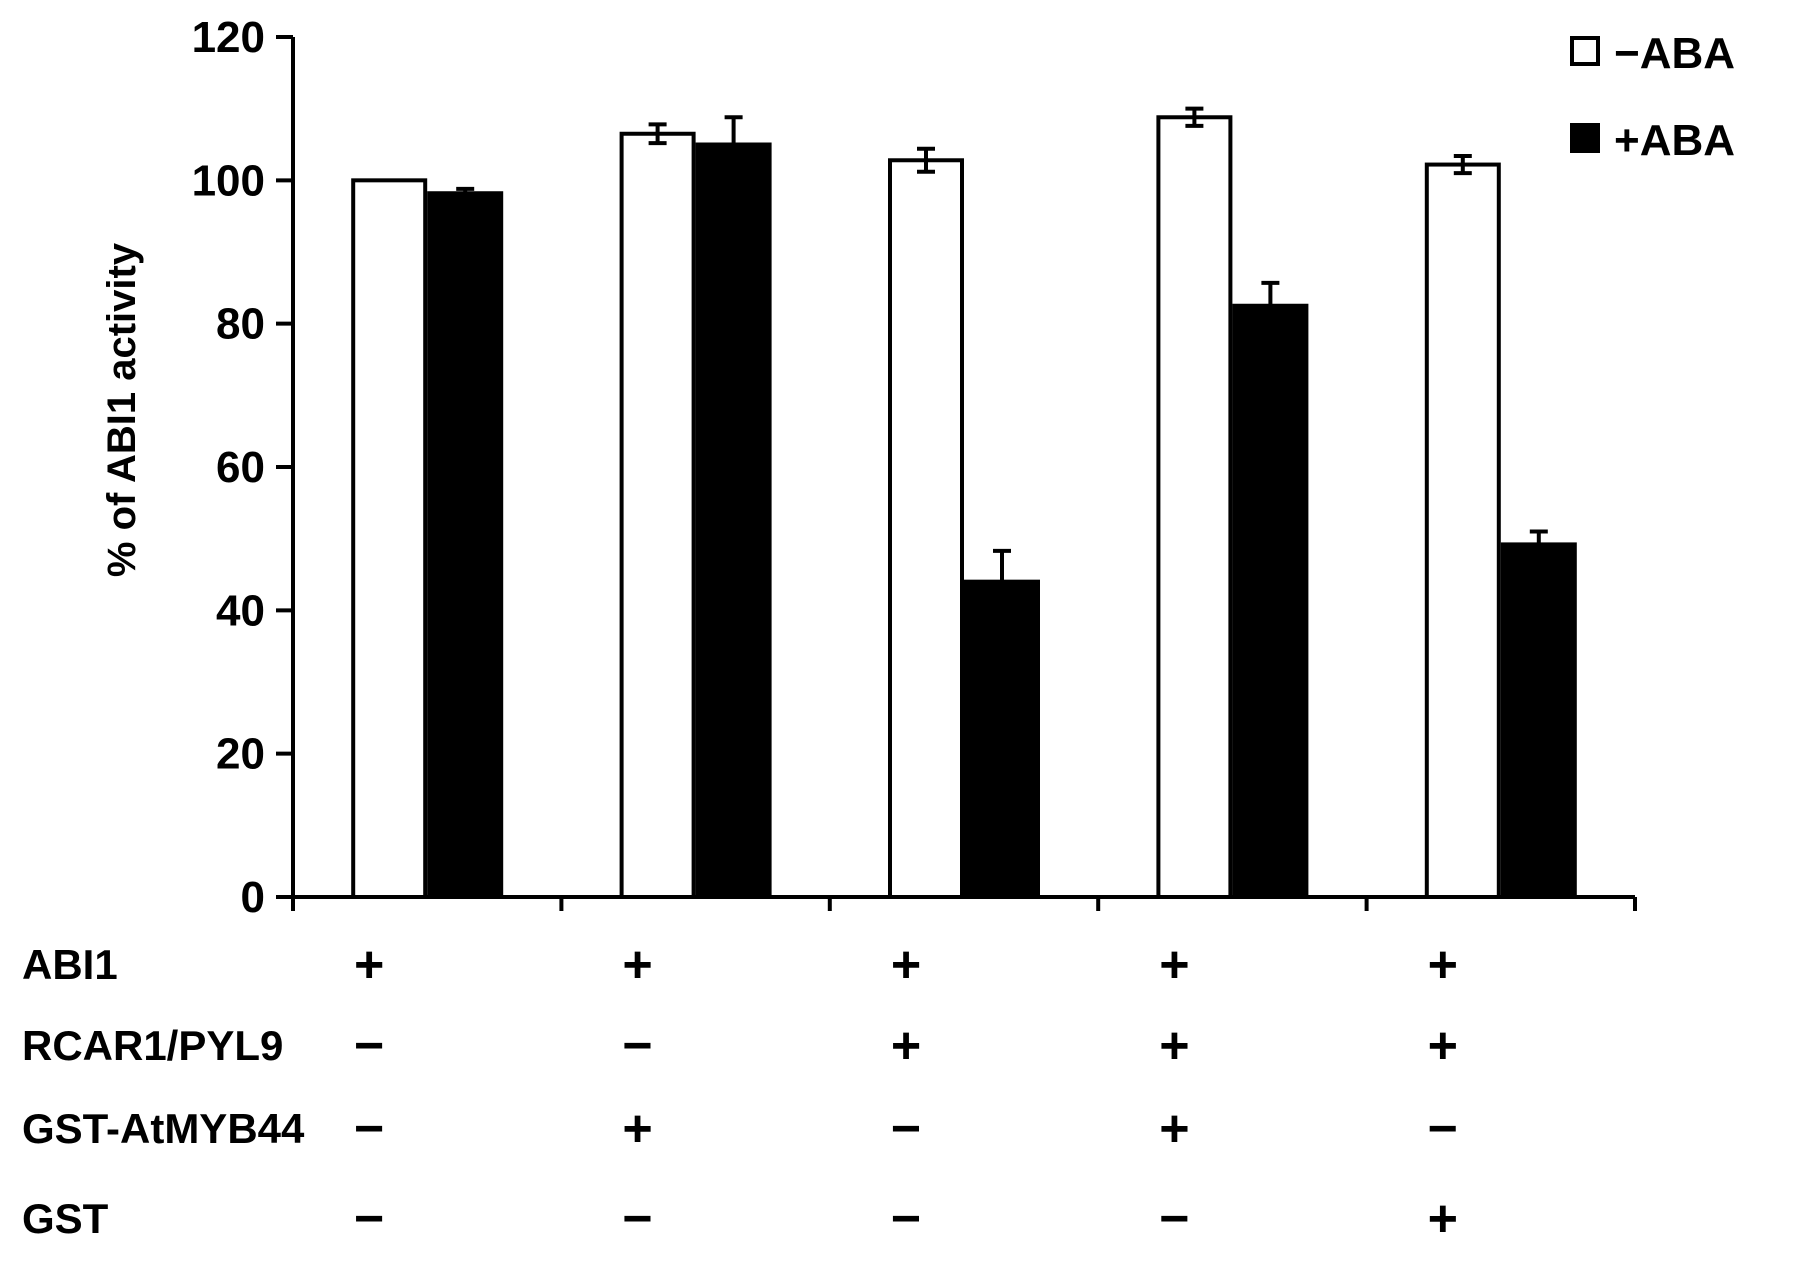  Describe the element at coordinates (240, 324) in the screenshot. I see `y-tick-label: 80` at that location.